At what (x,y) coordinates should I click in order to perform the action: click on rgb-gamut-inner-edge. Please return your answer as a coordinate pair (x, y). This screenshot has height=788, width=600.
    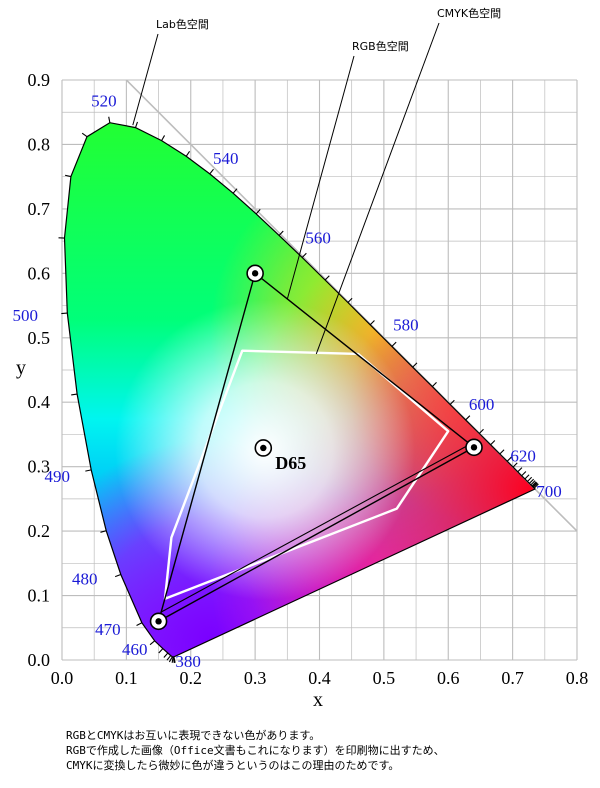
    Looking at the image, I should click on (314, 528).